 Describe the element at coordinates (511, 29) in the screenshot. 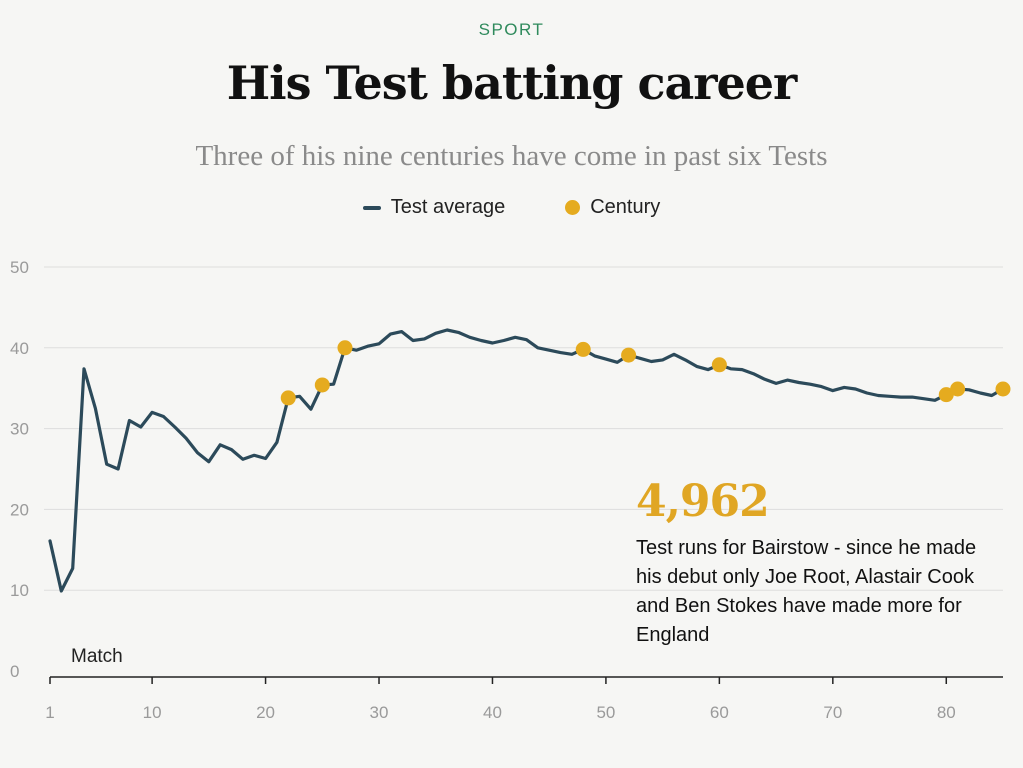

I see `section-kicker: SPORT` at that location.